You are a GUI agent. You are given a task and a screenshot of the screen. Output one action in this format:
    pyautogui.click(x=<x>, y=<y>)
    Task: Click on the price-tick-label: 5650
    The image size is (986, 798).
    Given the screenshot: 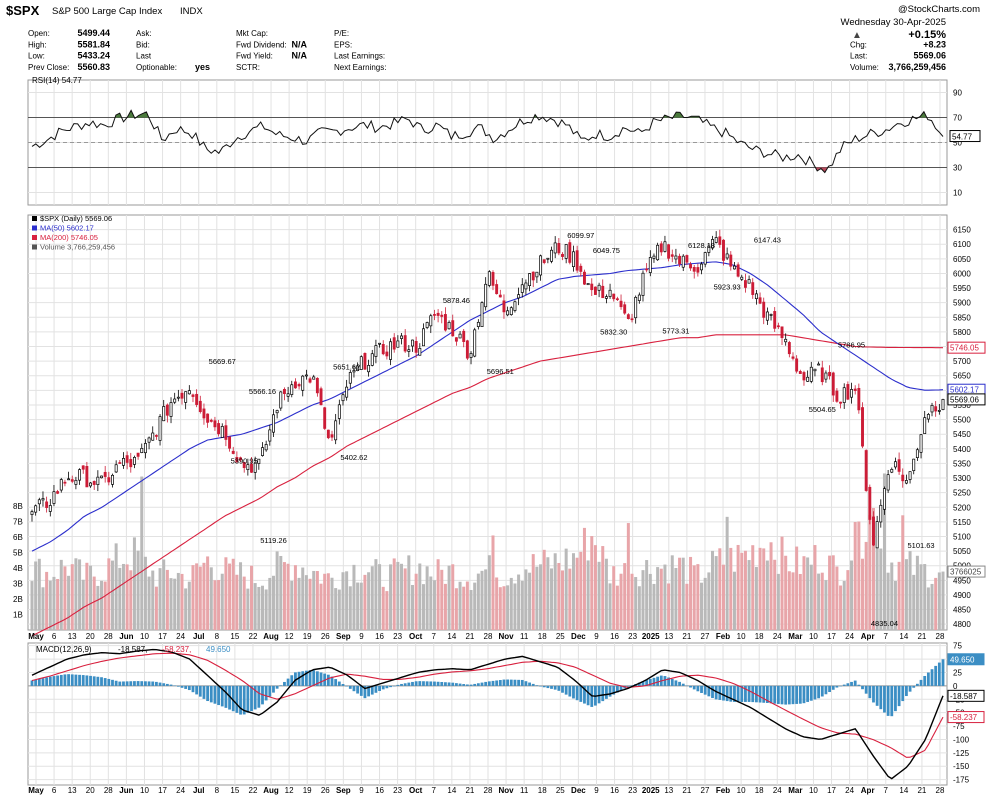 What is the action you would take?
    pyautogui.click(x=962, y=376)
    